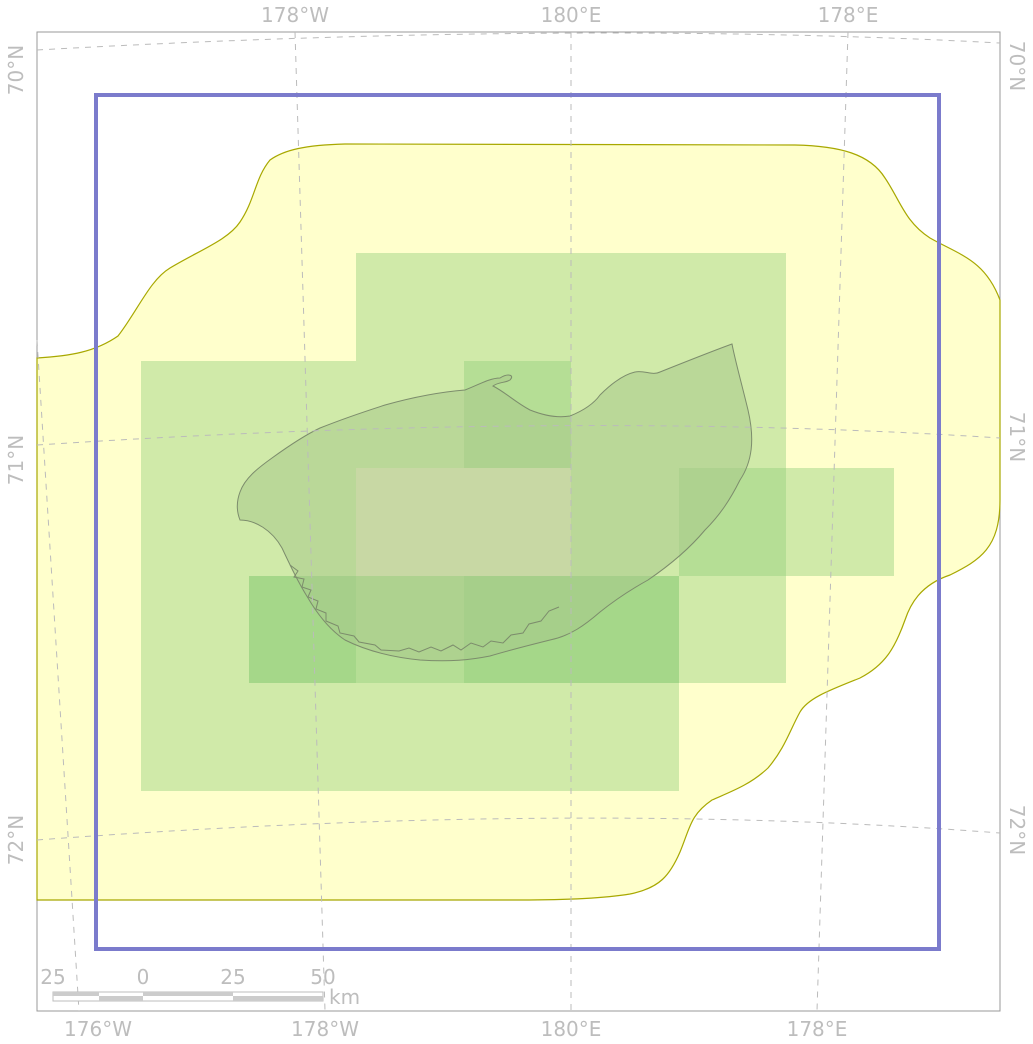 The image size is (1033, 1044). I want to click on graticule-label-bottom: 178°W, so click(325, 1029).